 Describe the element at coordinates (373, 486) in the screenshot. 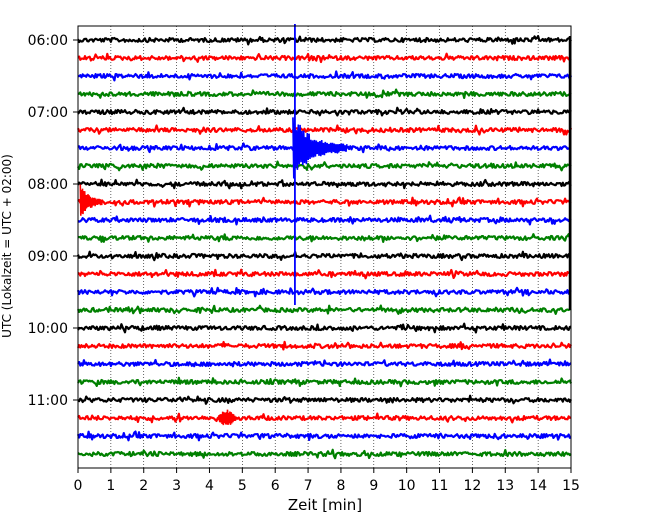

I see `x-tick-label: 9` at that location.